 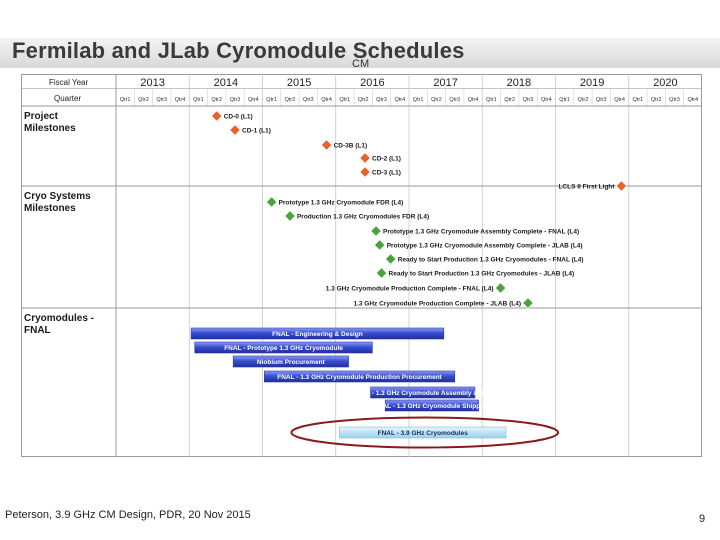 What do you see at coordinates (235, 100) in the screenshot?
I see `quarter-label-2014-3: Qtr3` at bounding box center [235, 100].